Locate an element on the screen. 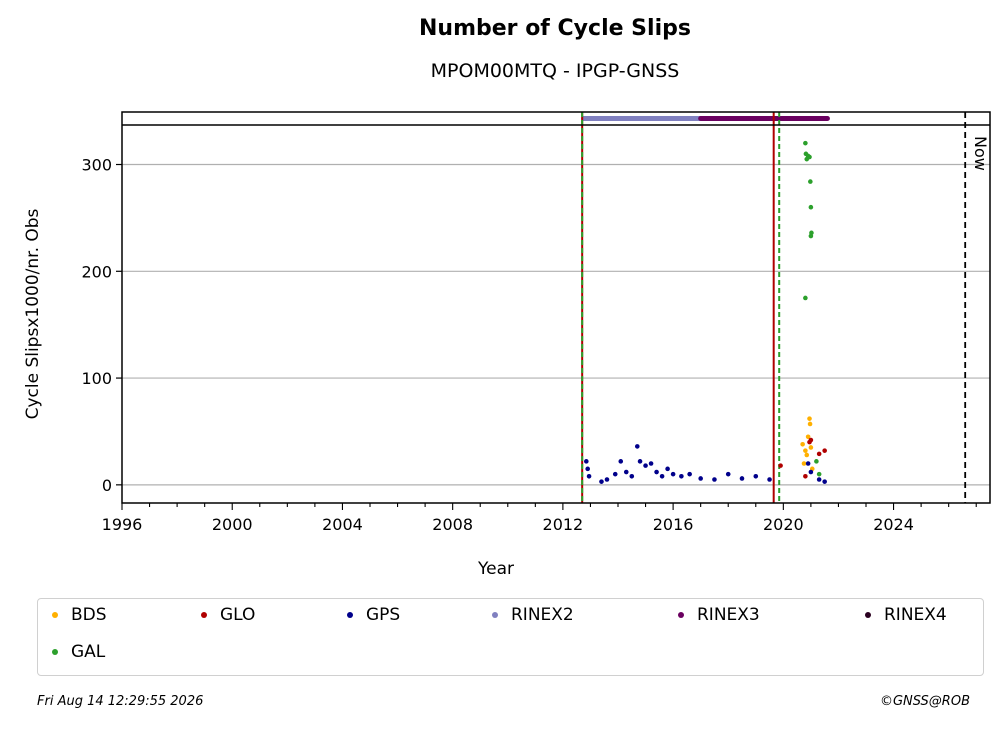 This screenshot has height=734, width=1008. footer-copyright: ©GNSS@ROB is located at coordinates (924, 701).